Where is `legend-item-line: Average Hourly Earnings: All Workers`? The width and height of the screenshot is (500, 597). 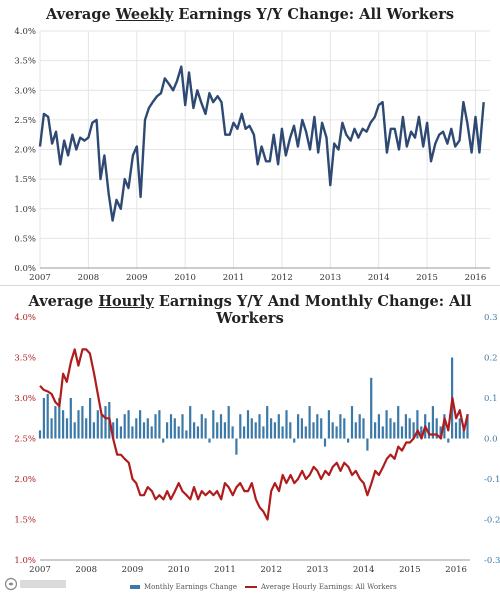
legend-item-line: Average Hourly Earnings: All Workers is located at coordinates (321, 587).